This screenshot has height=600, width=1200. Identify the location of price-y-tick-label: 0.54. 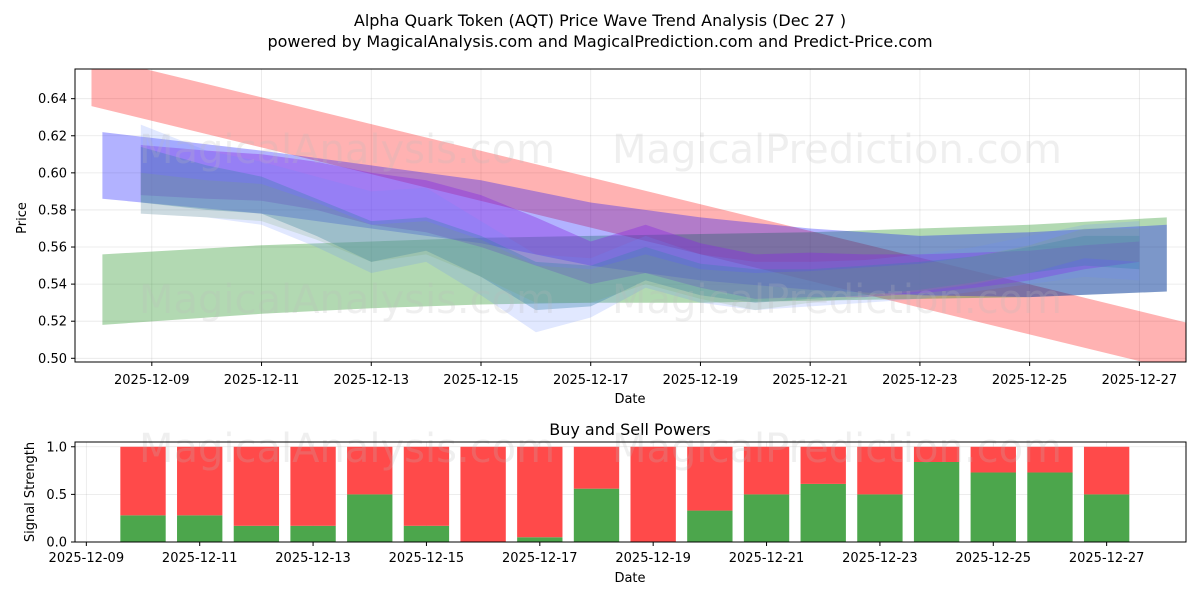
(52, 285).